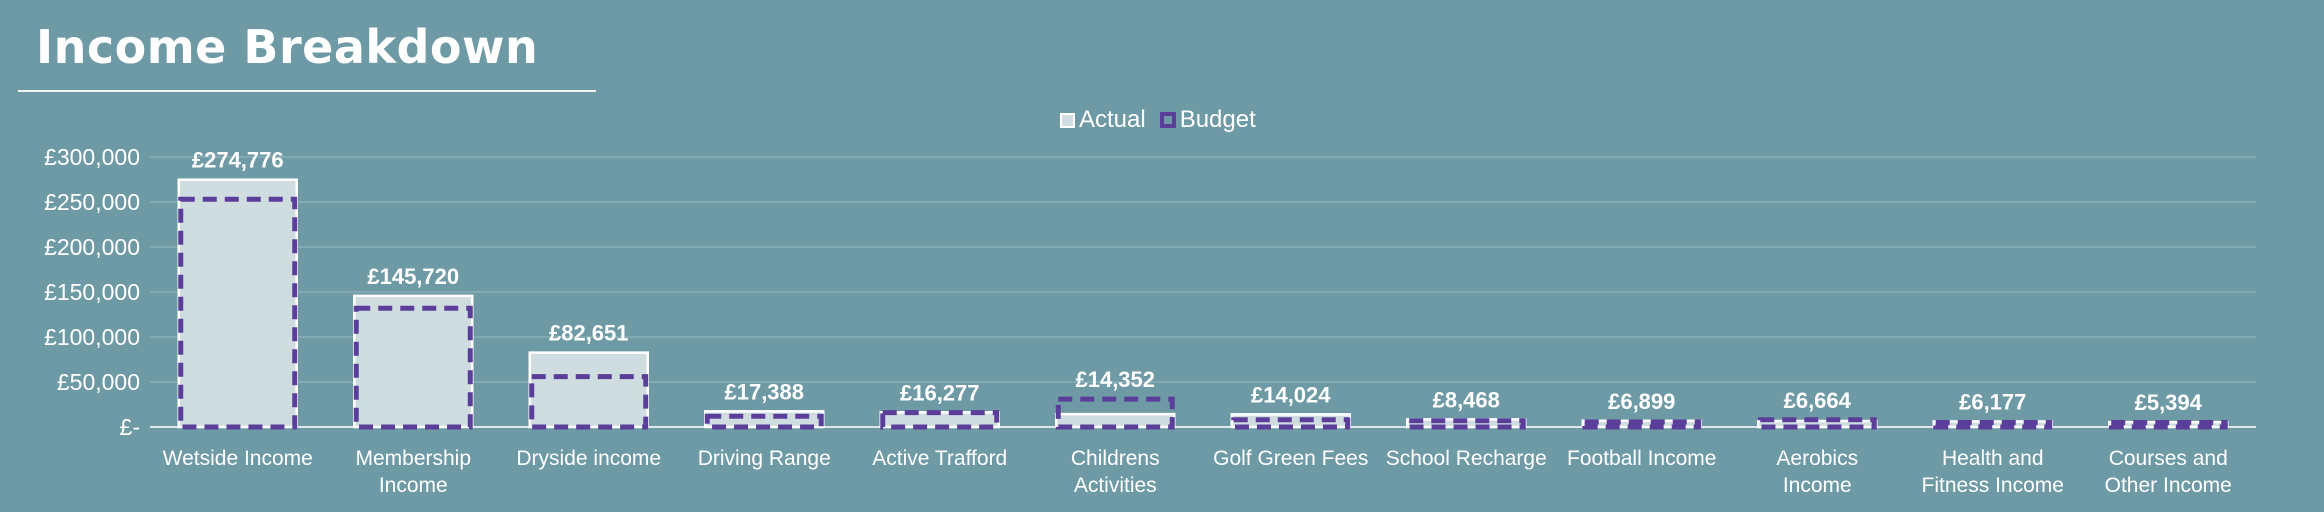 The image size is (2324, 512). What do you see at coordinates (1067, 120) in the screenshot?
I see `legend-swatch-actual` at bounding box center [1067, 120].